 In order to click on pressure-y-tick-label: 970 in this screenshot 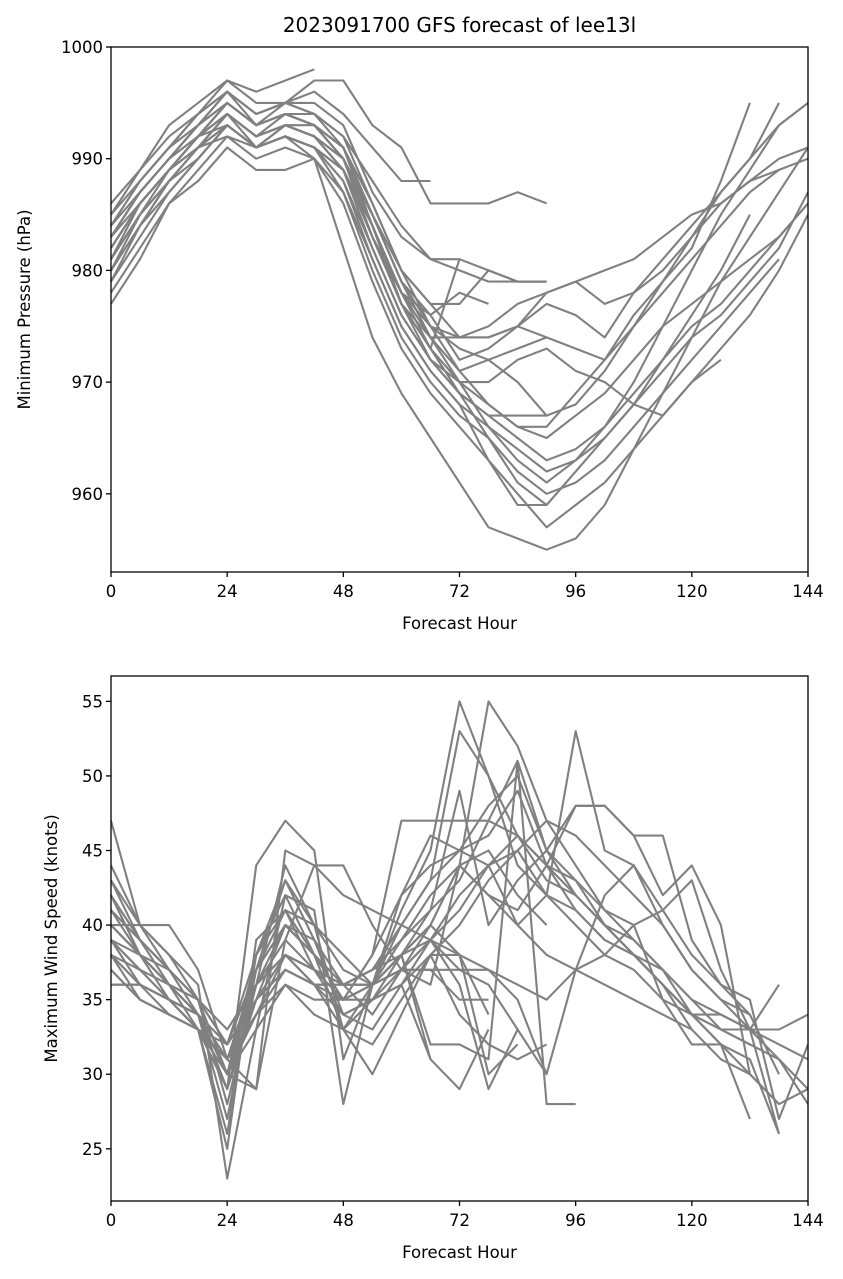, I will do `click(88, 382)`.